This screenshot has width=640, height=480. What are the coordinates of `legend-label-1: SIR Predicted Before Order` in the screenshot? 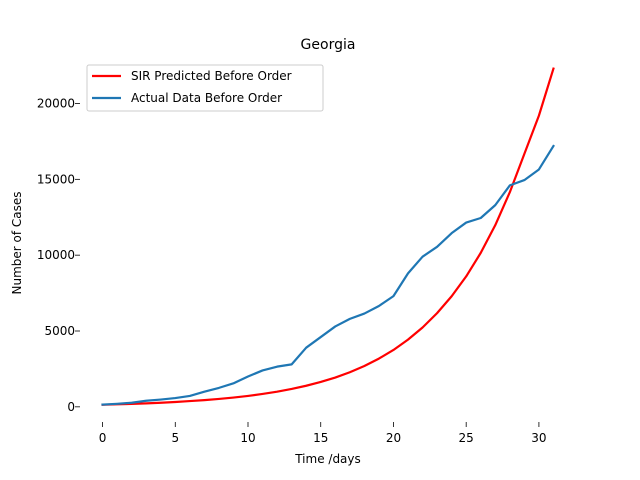 It's located at (211, 76).